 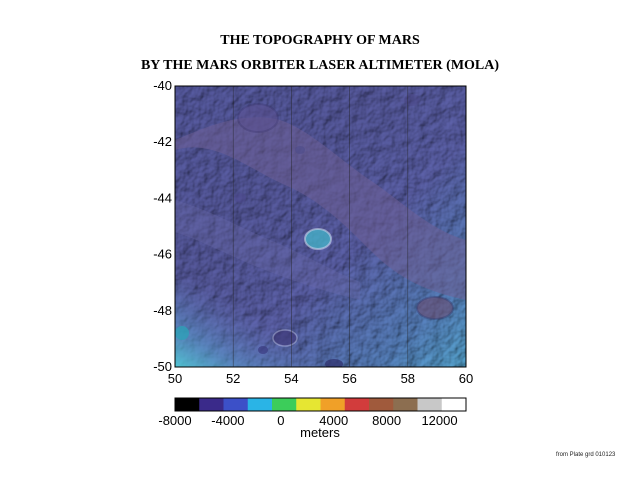 I want to click on colorbar-tick-label: 8000, so click(x=386, y=420).